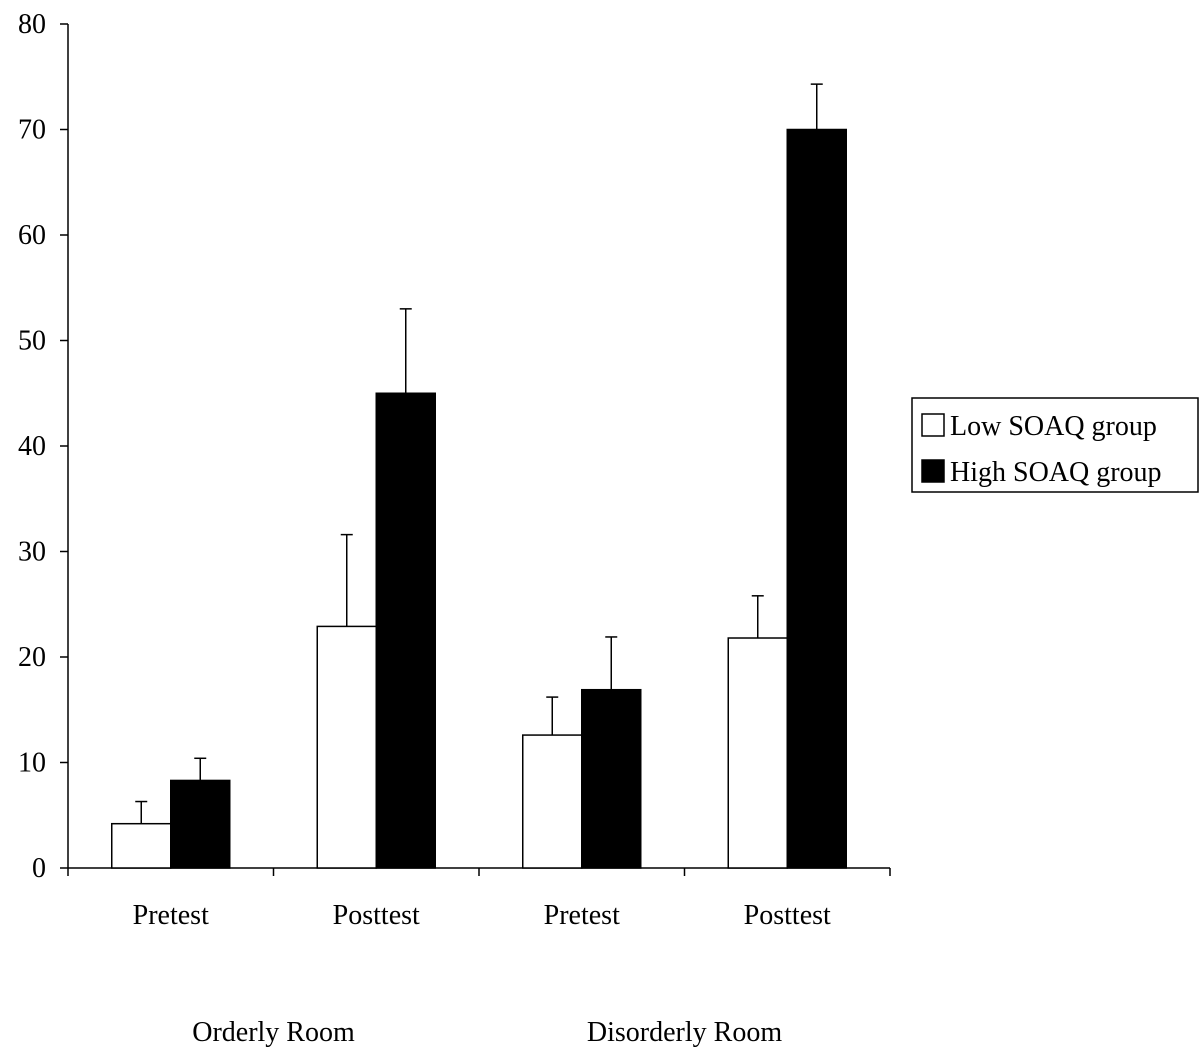  I want to click on legend-label-low: Low SOAQ group, so click(1053, 426).